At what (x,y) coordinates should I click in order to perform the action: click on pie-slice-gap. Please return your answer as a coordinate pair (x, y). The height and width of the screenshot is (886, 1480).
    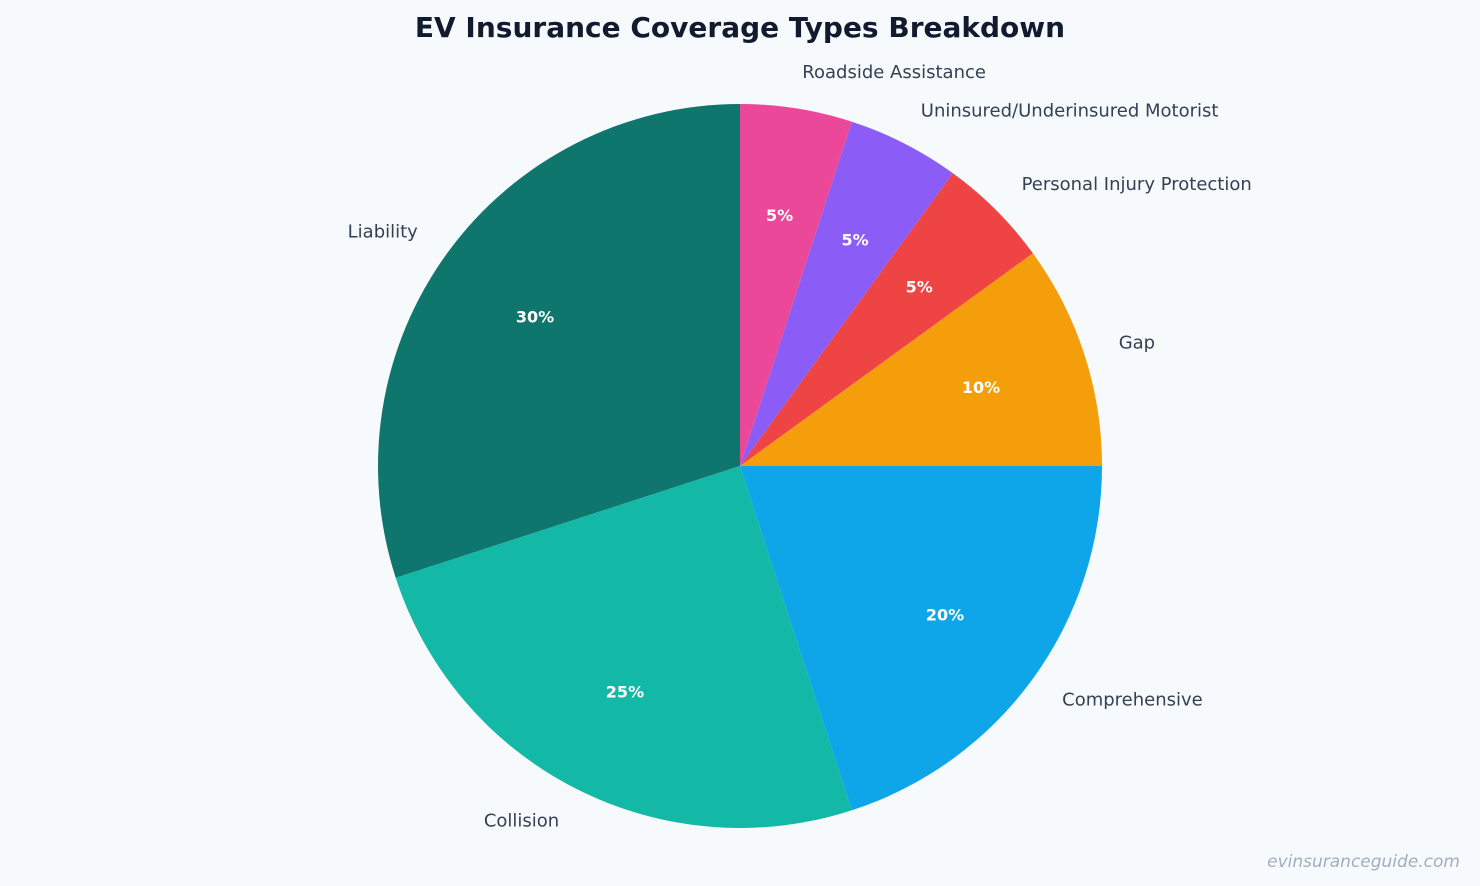
    Looking at the image, I should click on (921, 359).